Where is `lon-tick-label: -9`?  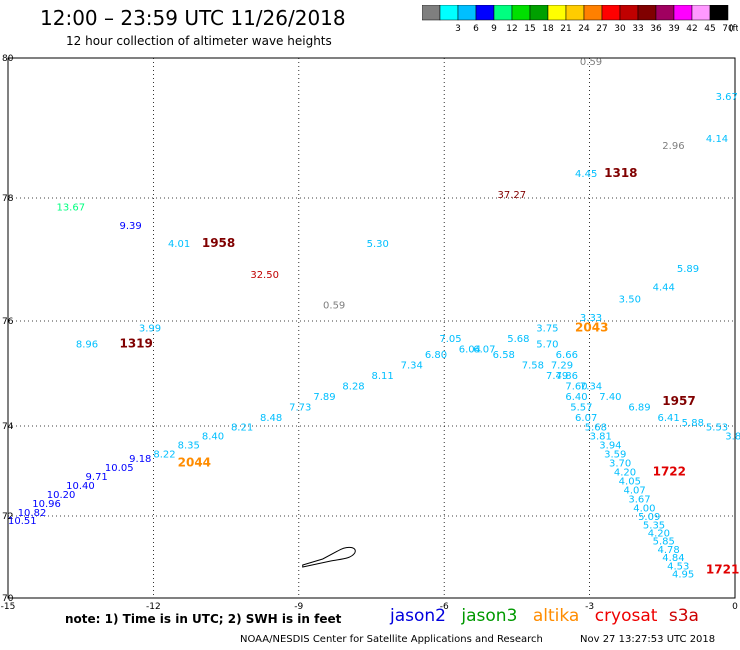
lon-tick-label: -9 is located at coordinates (298, 607).